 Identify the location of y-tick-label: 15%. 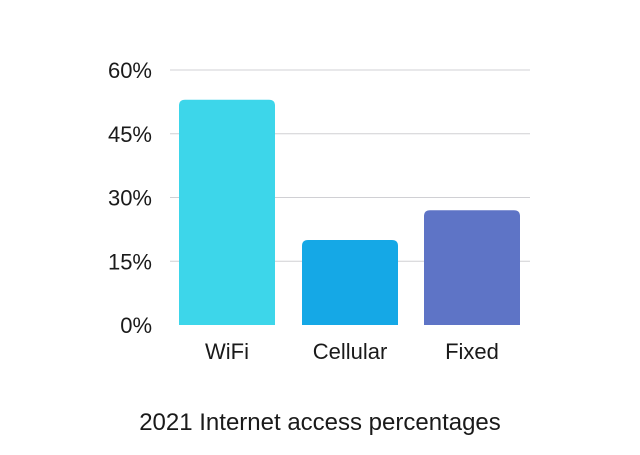
(130, 261).